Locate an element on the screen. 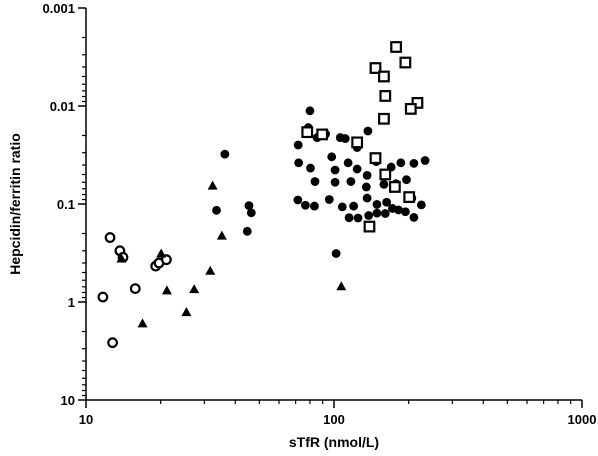 The image size is (598, 456). y-axis-title: Hepcidin/ferritin ratio is located at coordinates (15, 204).